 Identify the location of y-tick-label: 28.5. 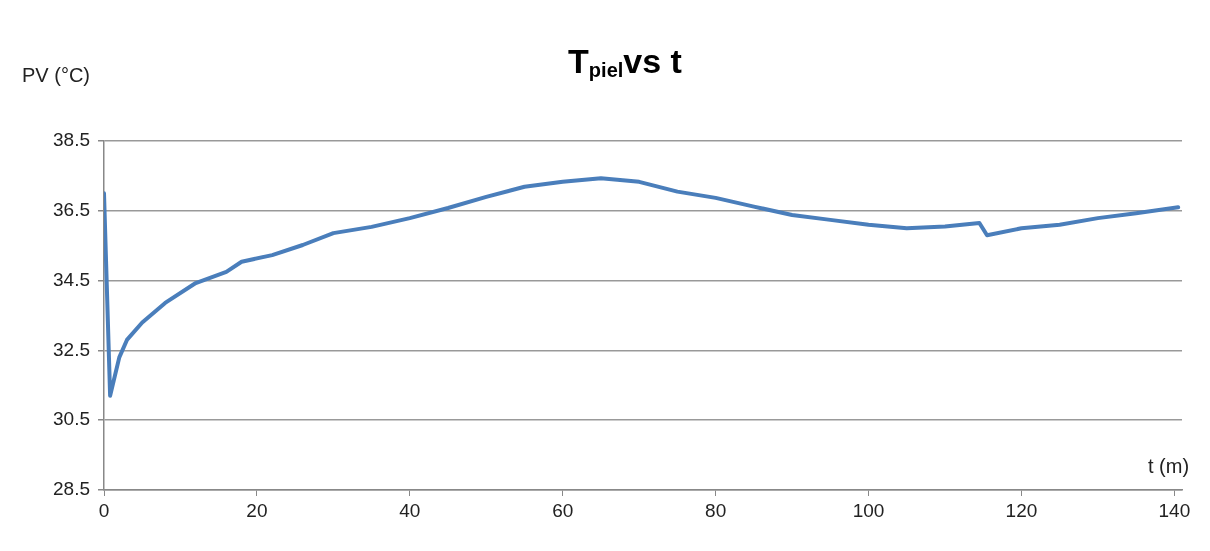
(71, 489).